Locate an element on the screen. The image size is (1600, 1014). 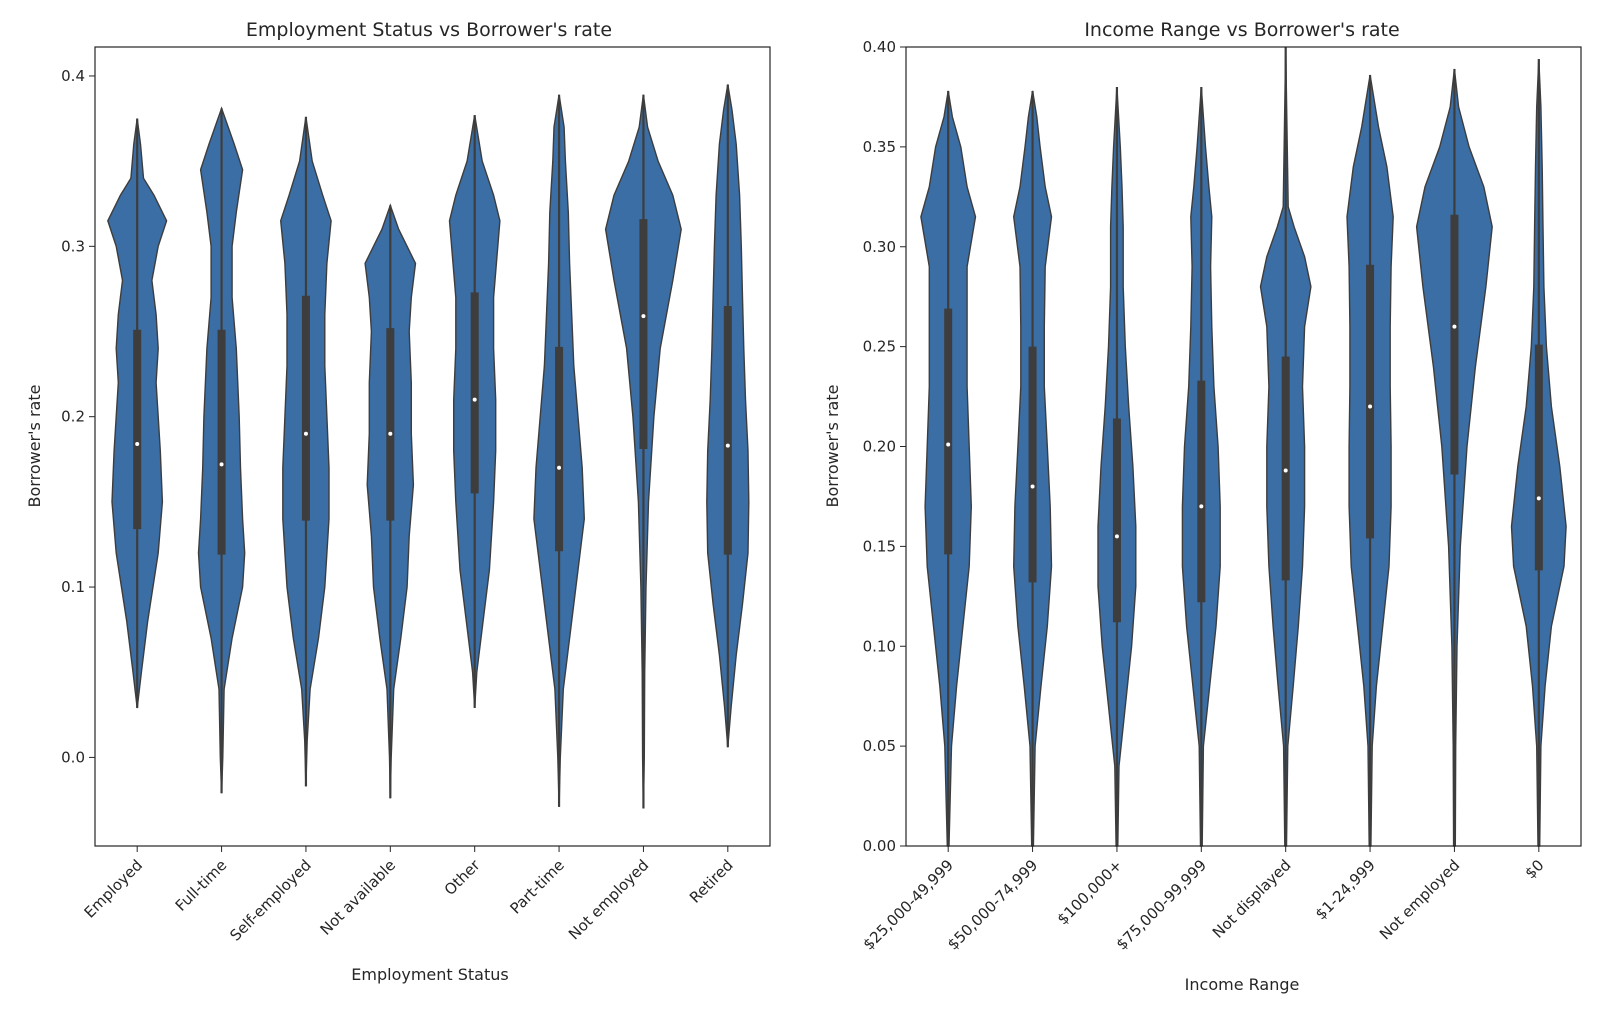
x-axis-label: Employment Status is located at coordinates (429, 974).